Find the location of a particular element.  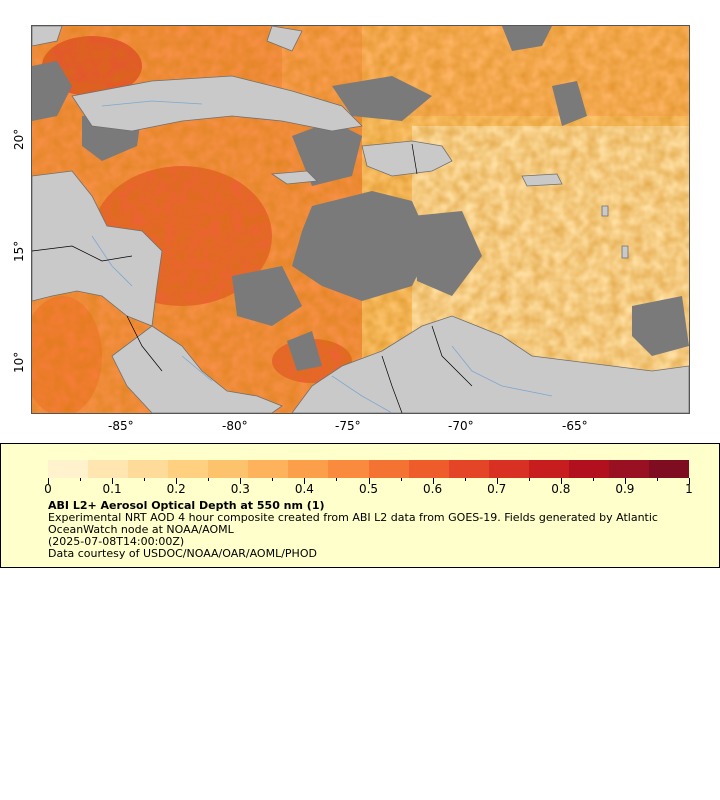

colorbar-label: 1 is located at coordinates (689, 489).